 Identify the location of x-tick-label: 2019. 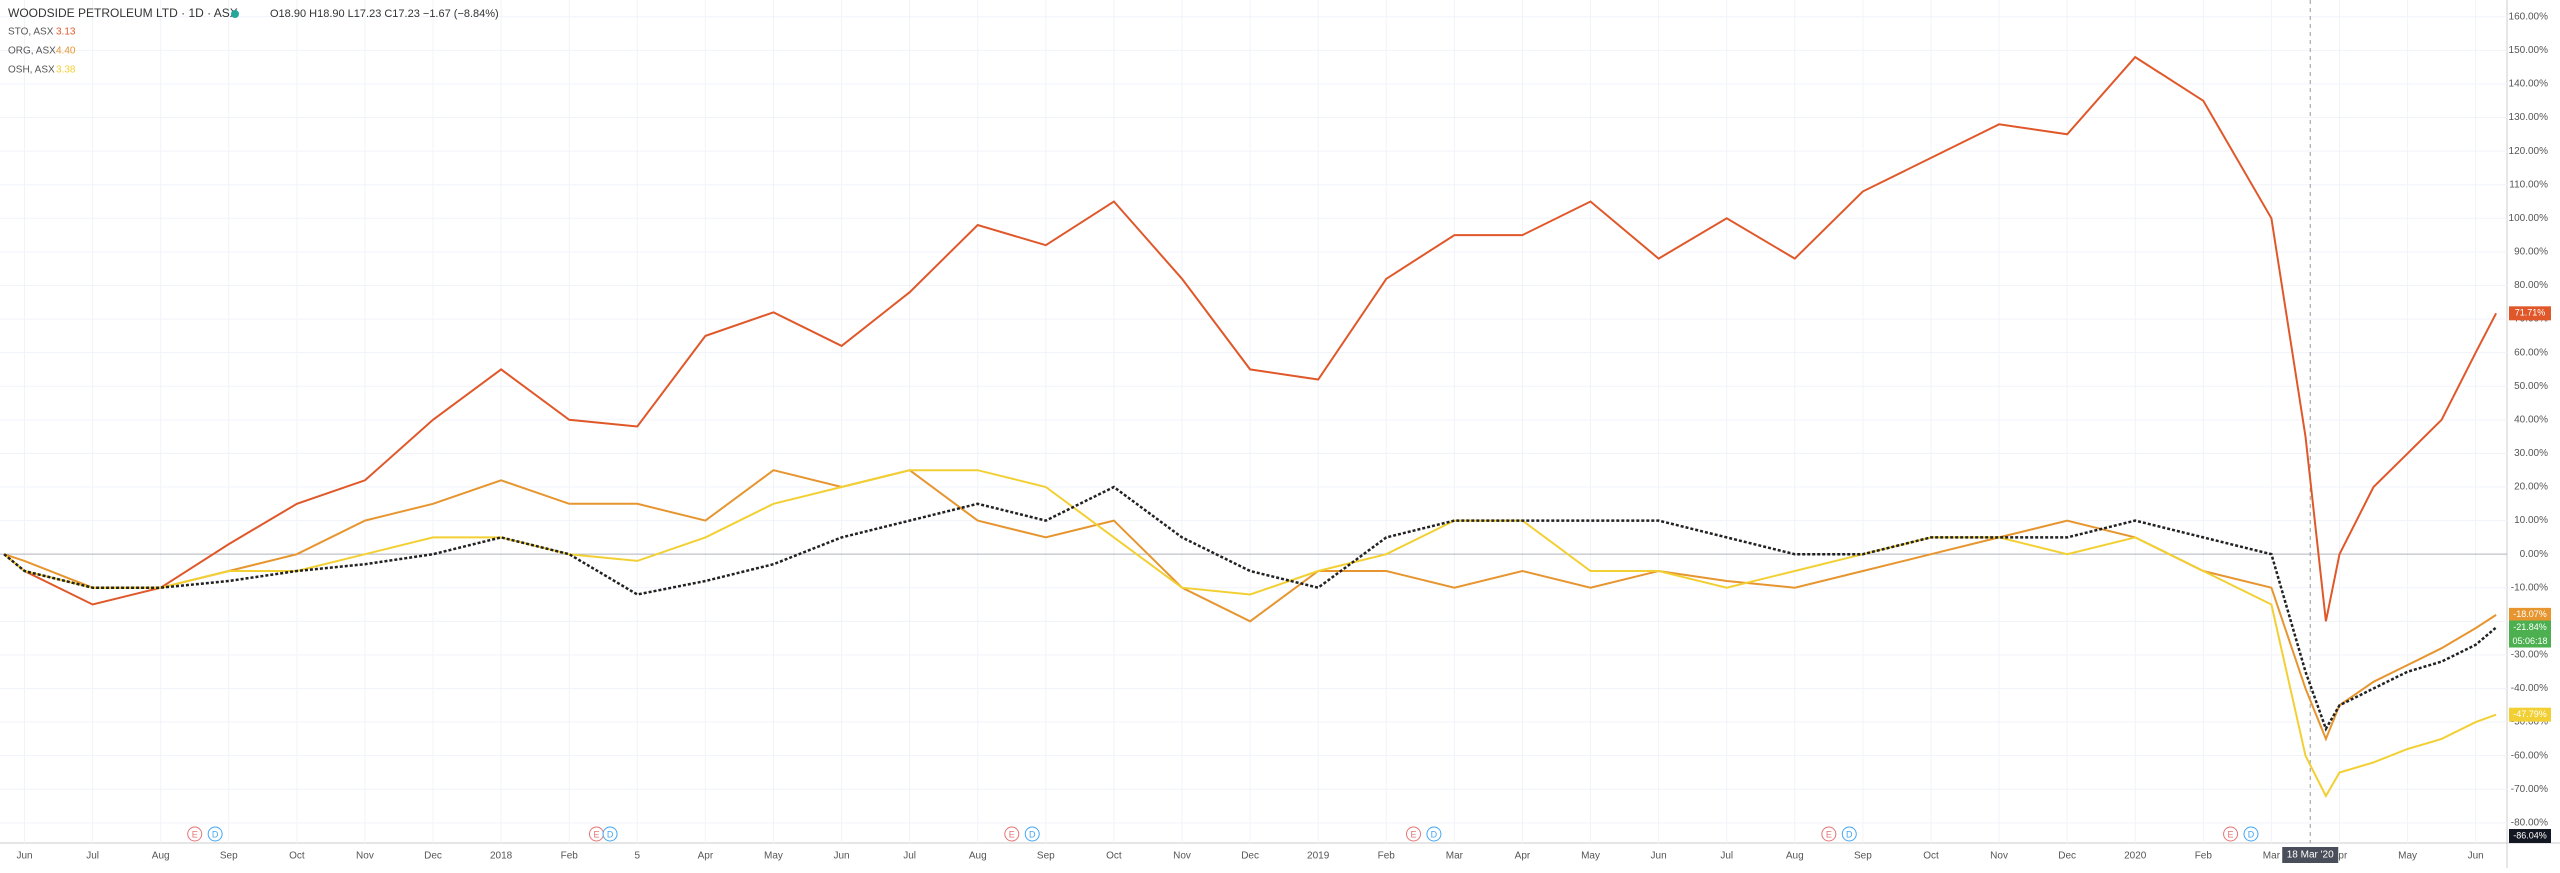
(1318, 856).